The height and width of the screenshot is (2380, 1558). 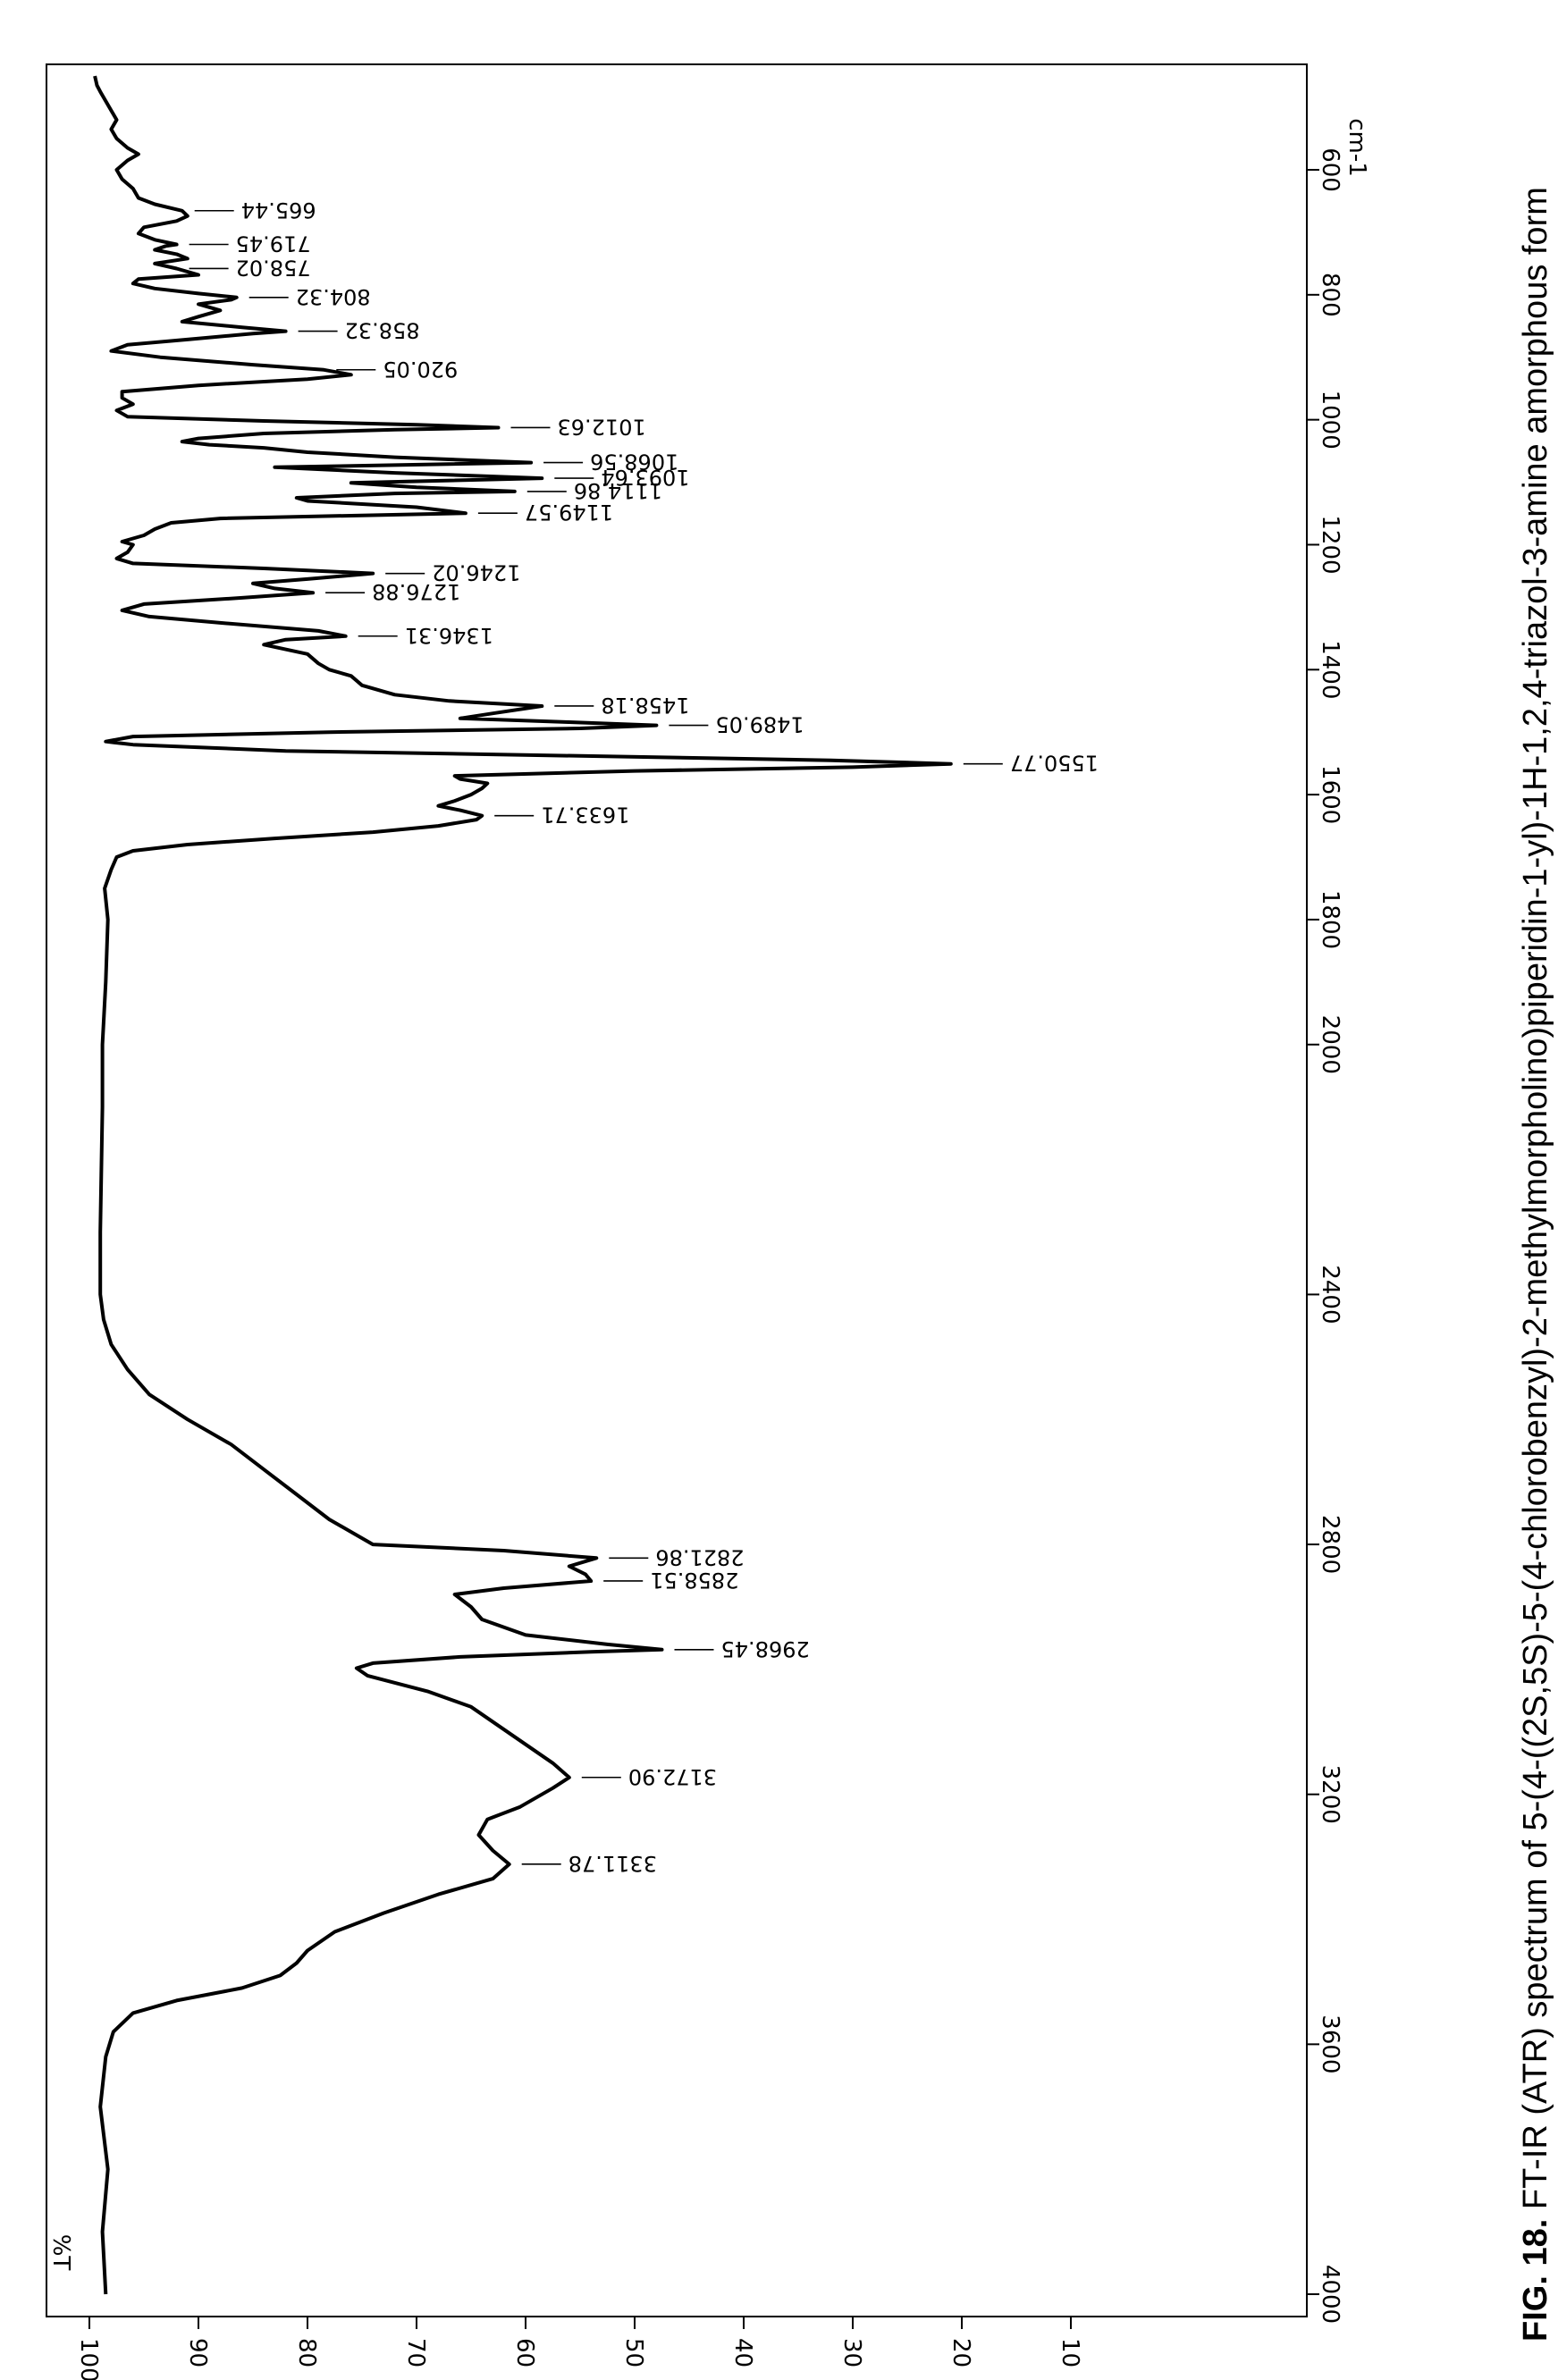 I want to click on x-tick-label: 3200, so click(x=1330, y=1794).